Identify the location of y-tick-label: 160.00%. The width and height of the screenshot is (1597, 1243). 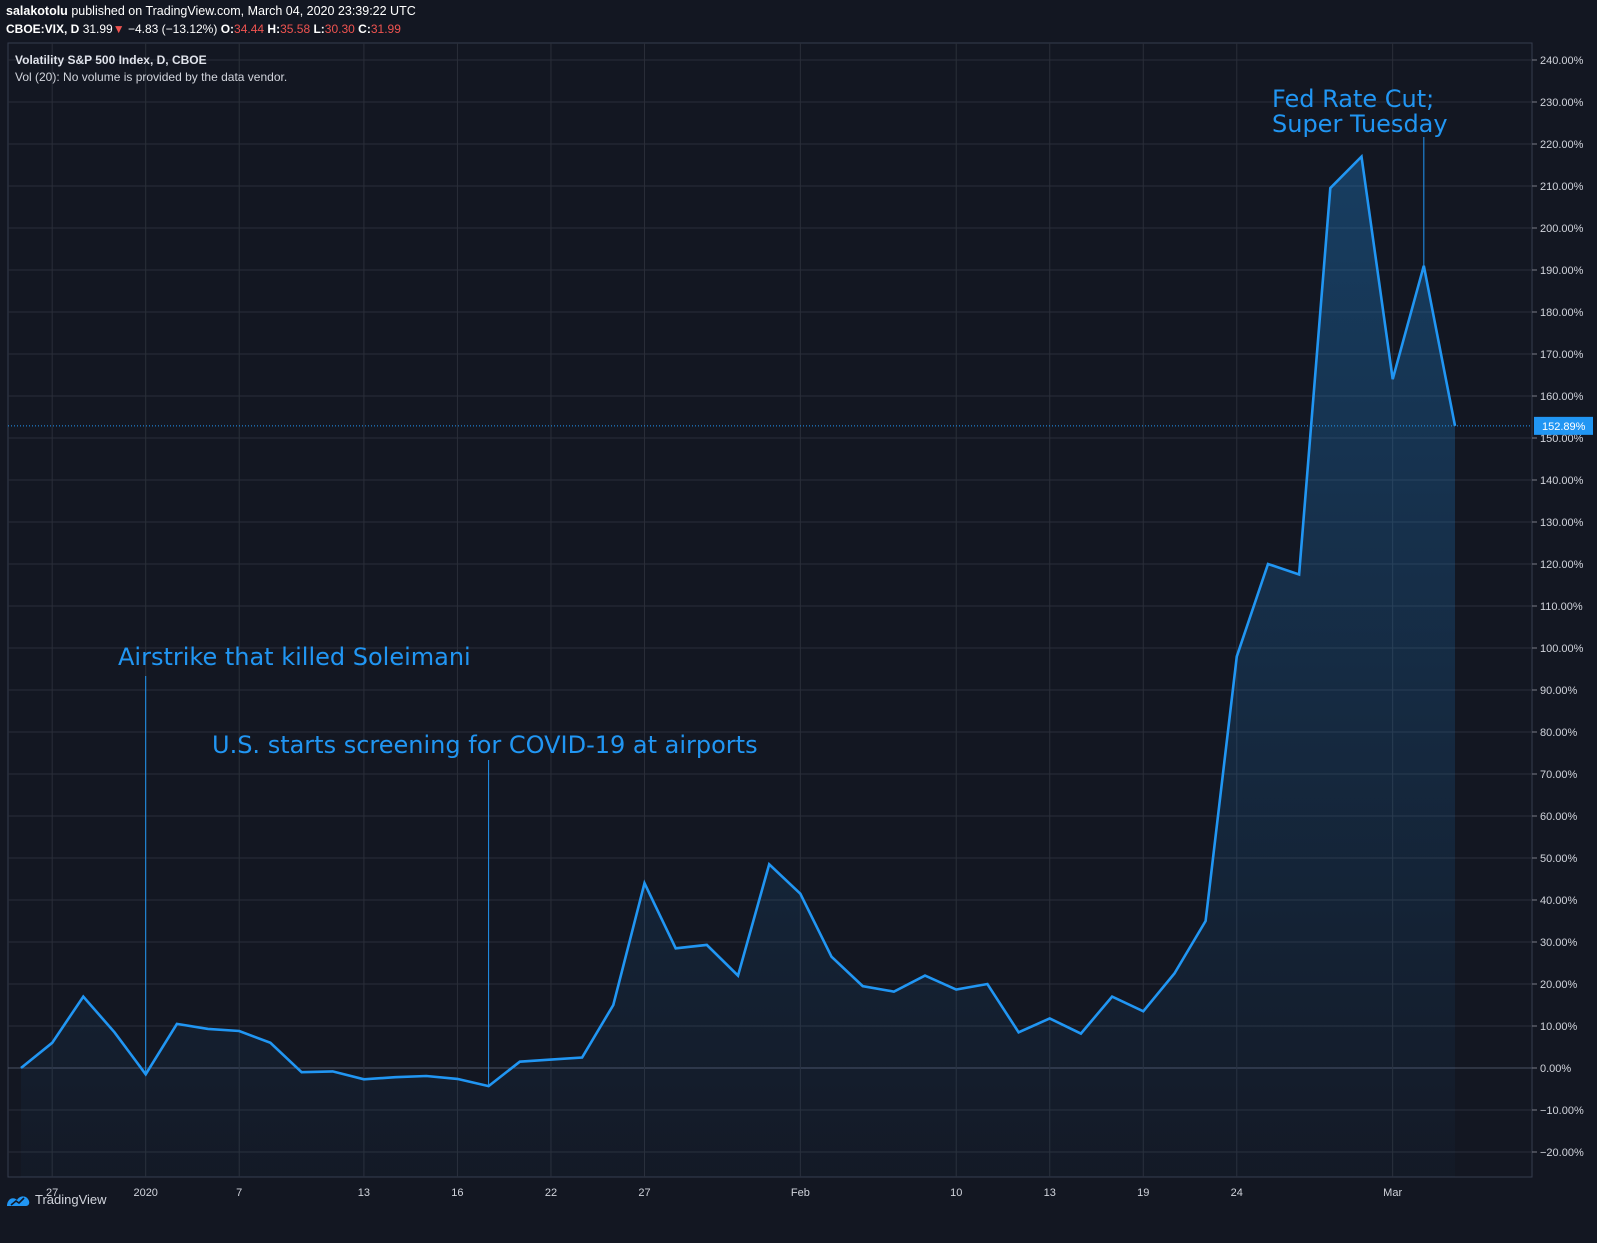
(1562, 397).